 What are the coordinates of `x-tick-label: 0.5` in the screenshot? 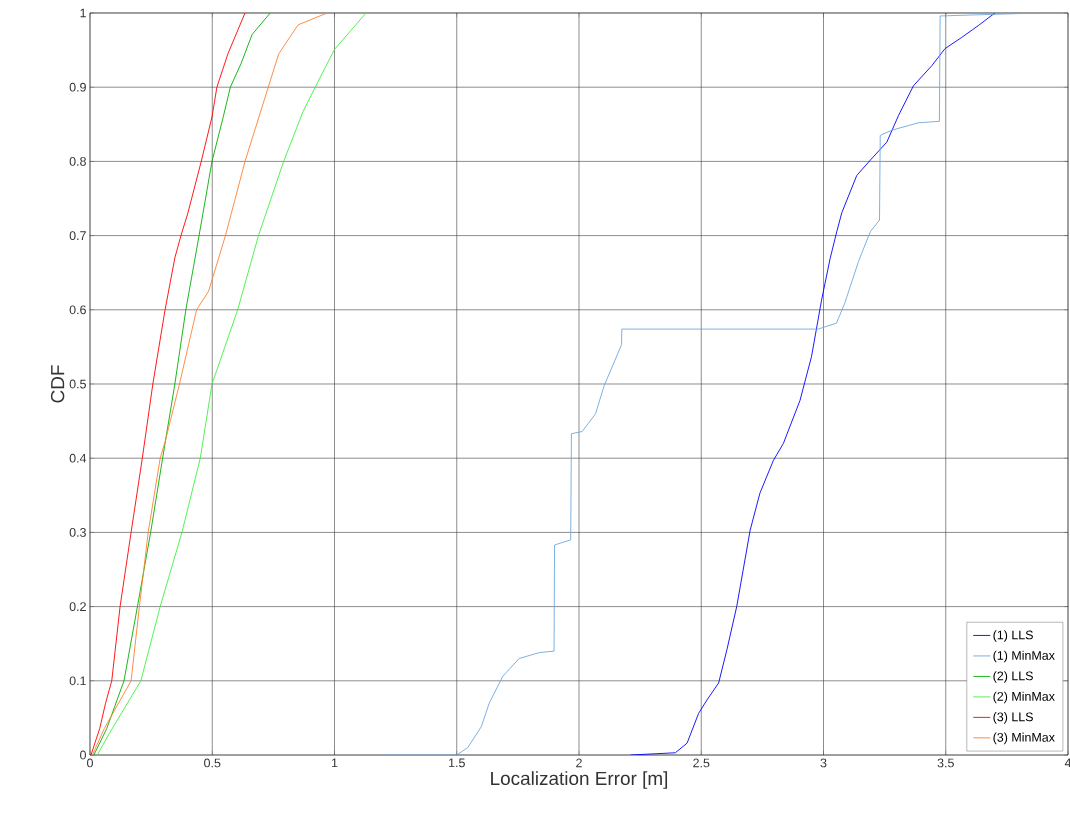 It's located at (212, 763).